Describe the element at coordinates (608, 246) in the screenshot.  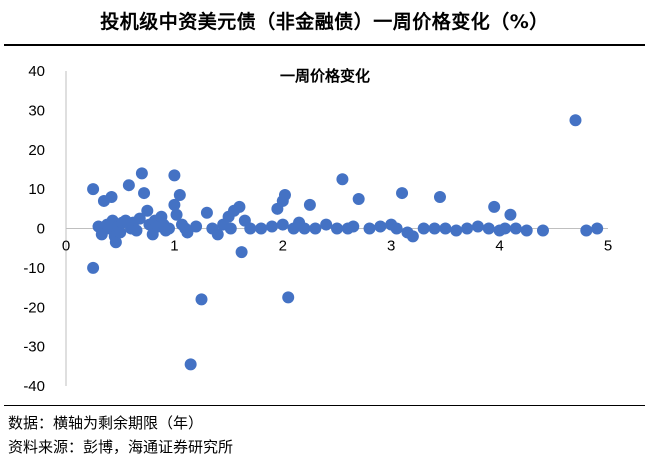
I see `x-tick-label: 5` at that location.